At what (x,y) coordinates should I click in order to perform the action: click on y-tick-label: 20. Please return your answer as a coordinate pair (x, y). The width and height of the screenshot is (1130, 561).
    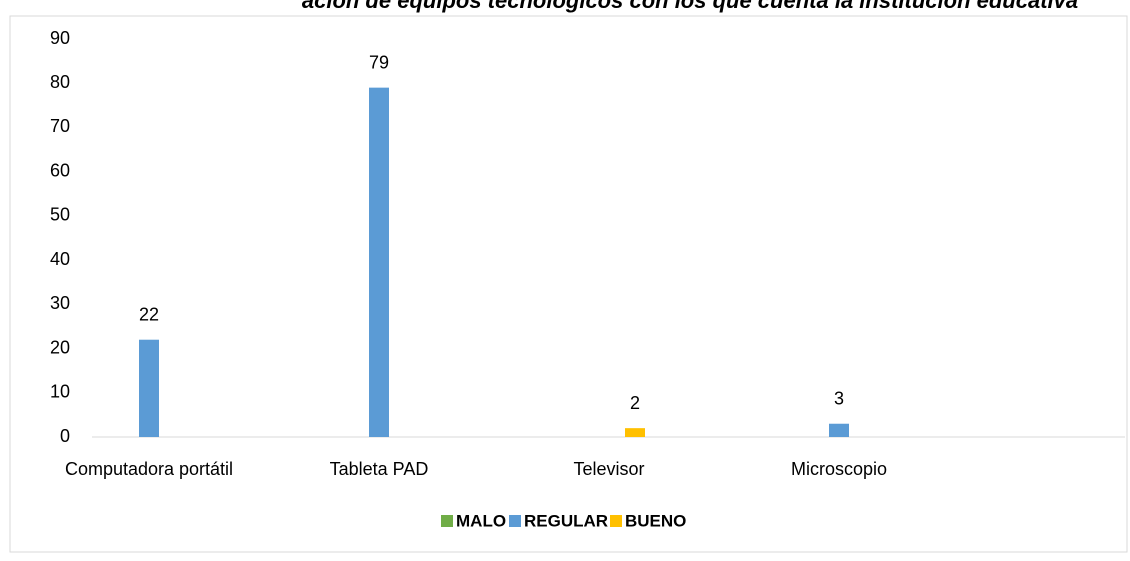
    Looking at the image, I should click on (60, 347).